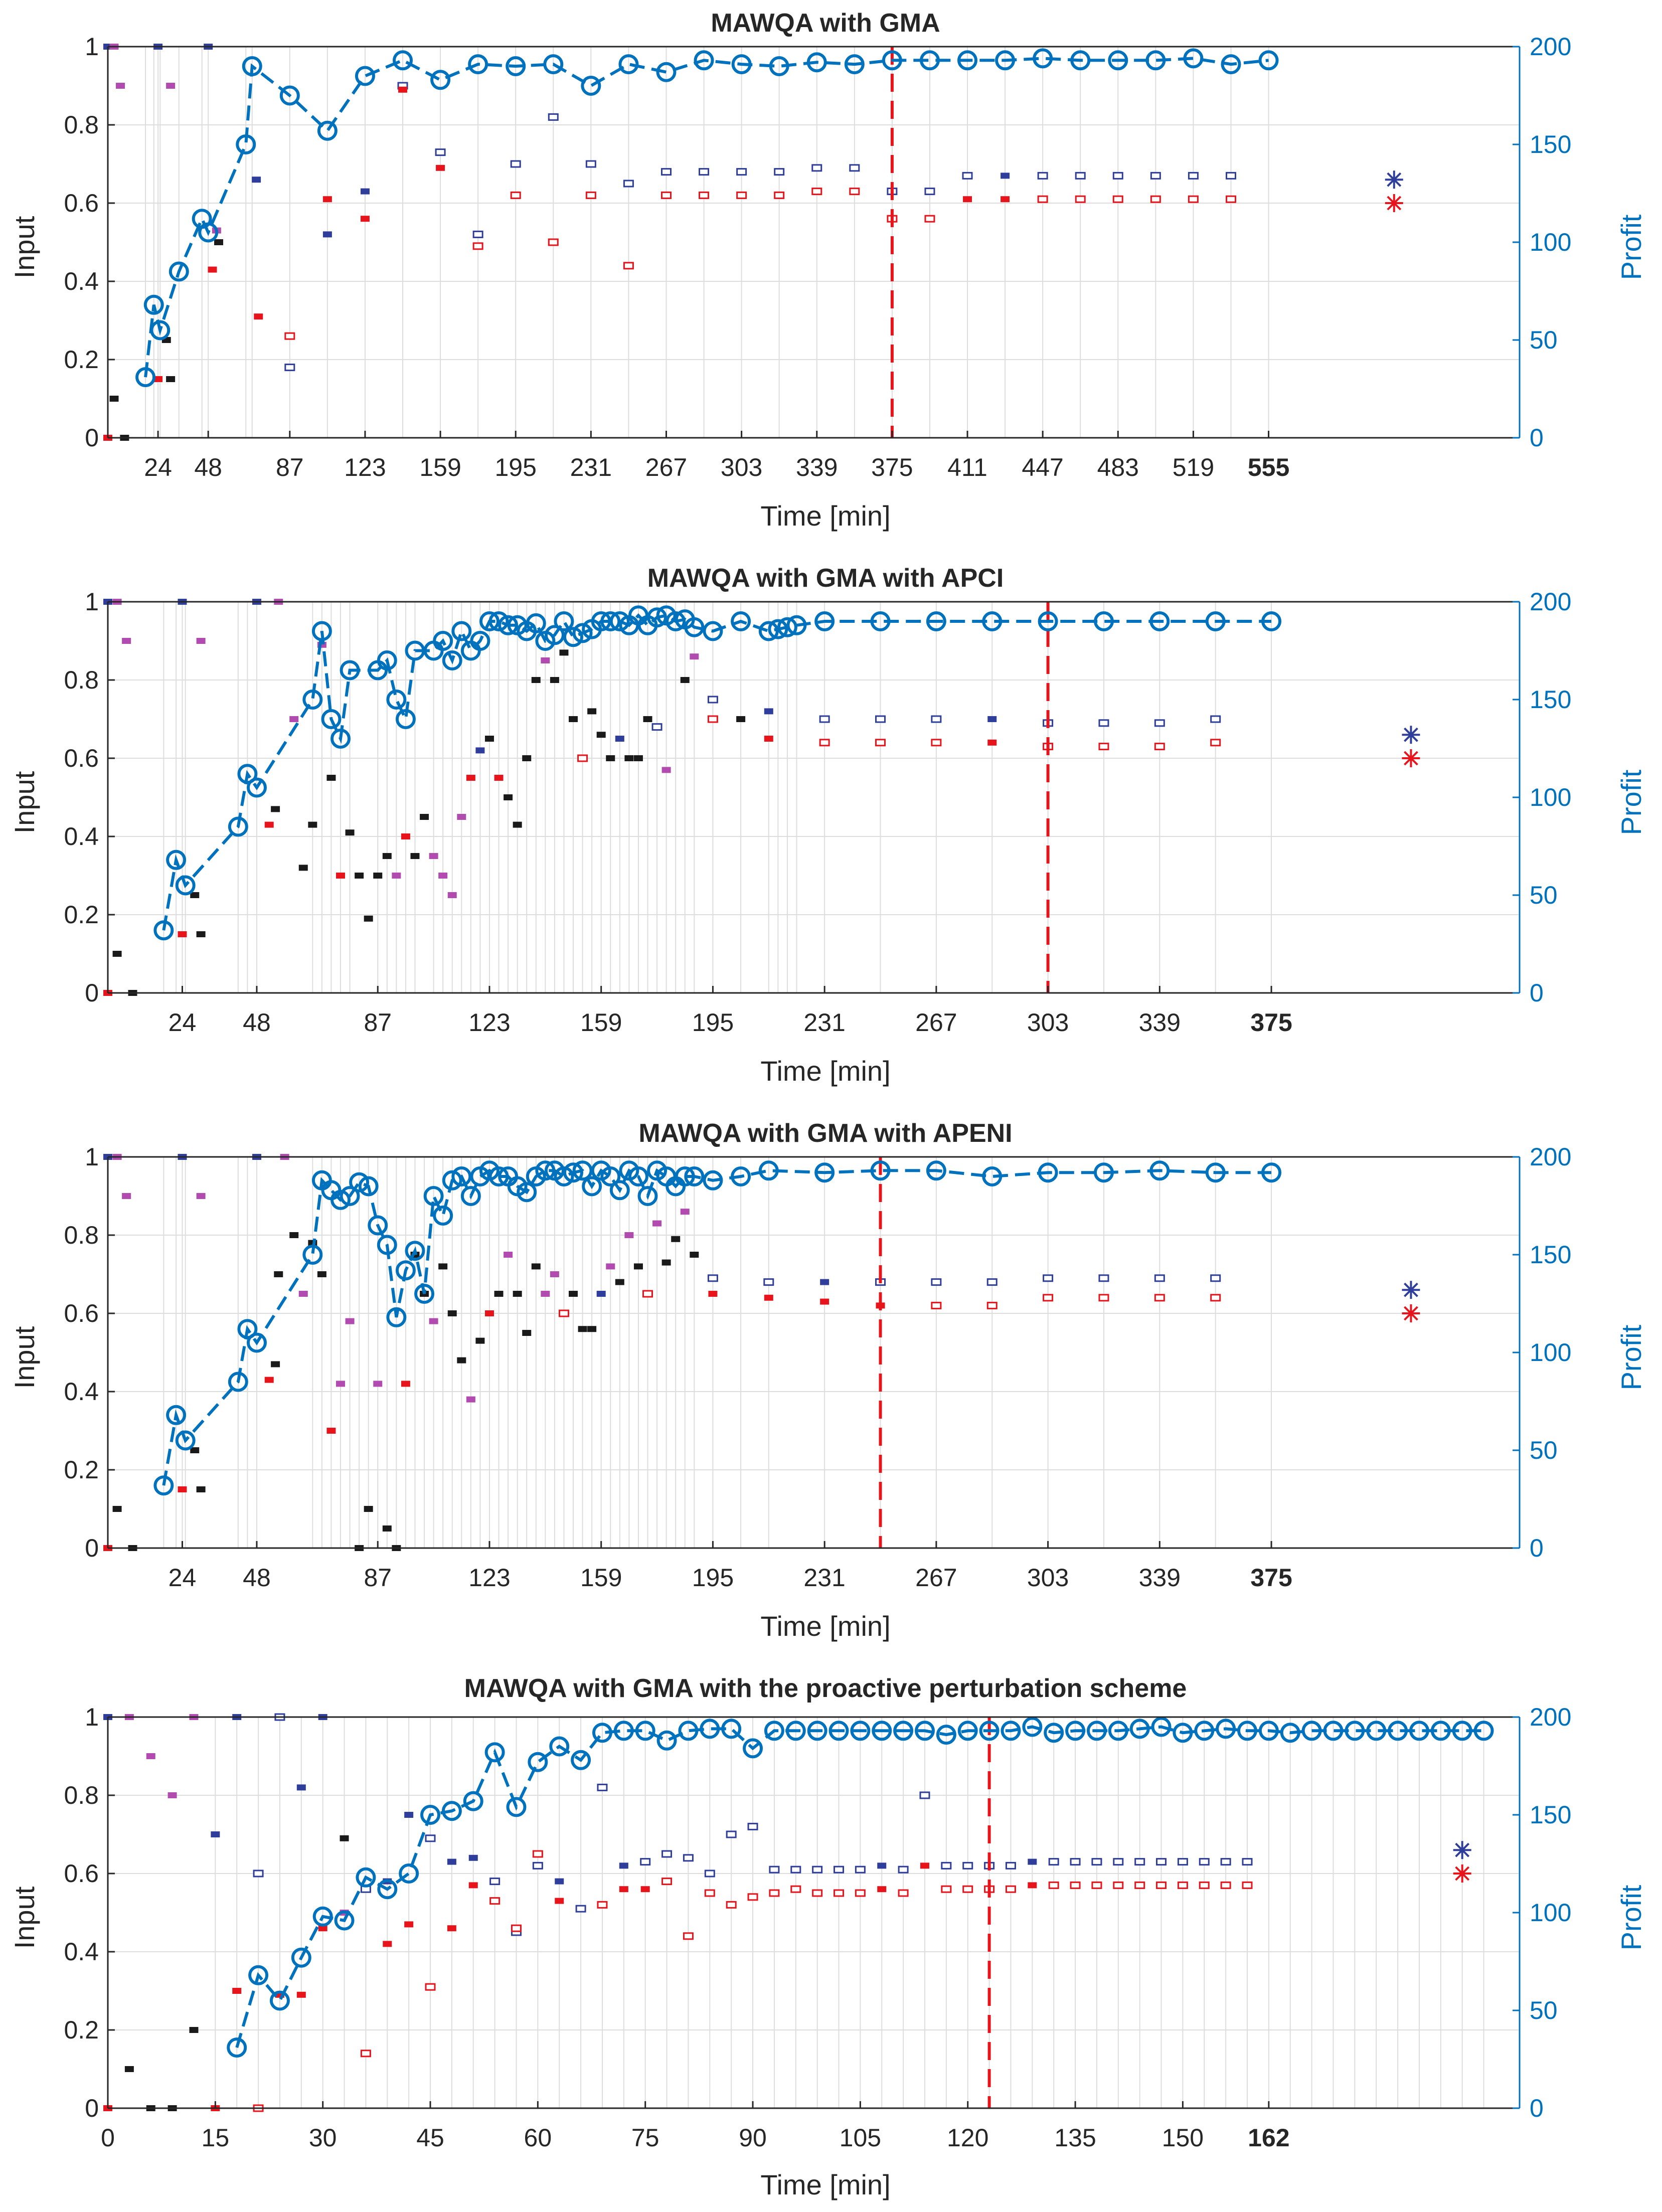 The image size is (1662, 2212). Describe the element at coordinates (1550, 602) in the screenshot. I see `y-tick-label-right: 200` at that location.